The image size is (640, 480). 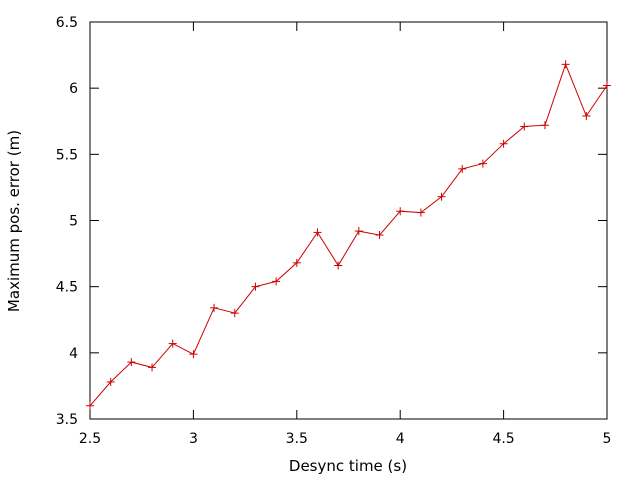 What do you see at coordinates (348, 466) in the screenshot?
I see `x-axis-label: Desync time (s)` at bounding box center [348, 466].